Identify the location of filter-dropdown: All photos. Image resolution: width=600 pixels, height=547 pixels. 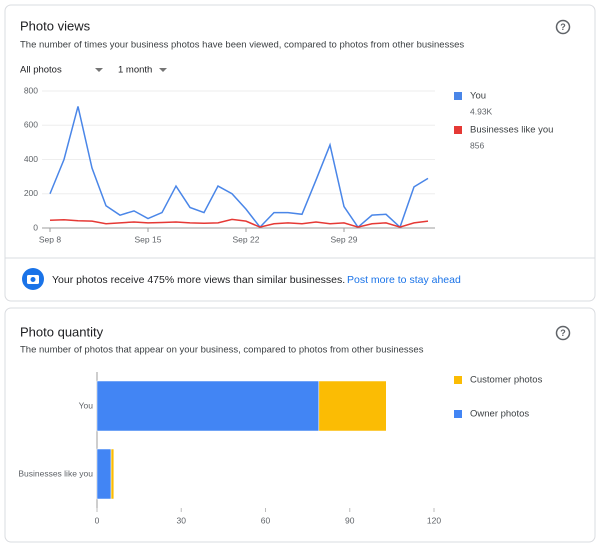
(41, 70).